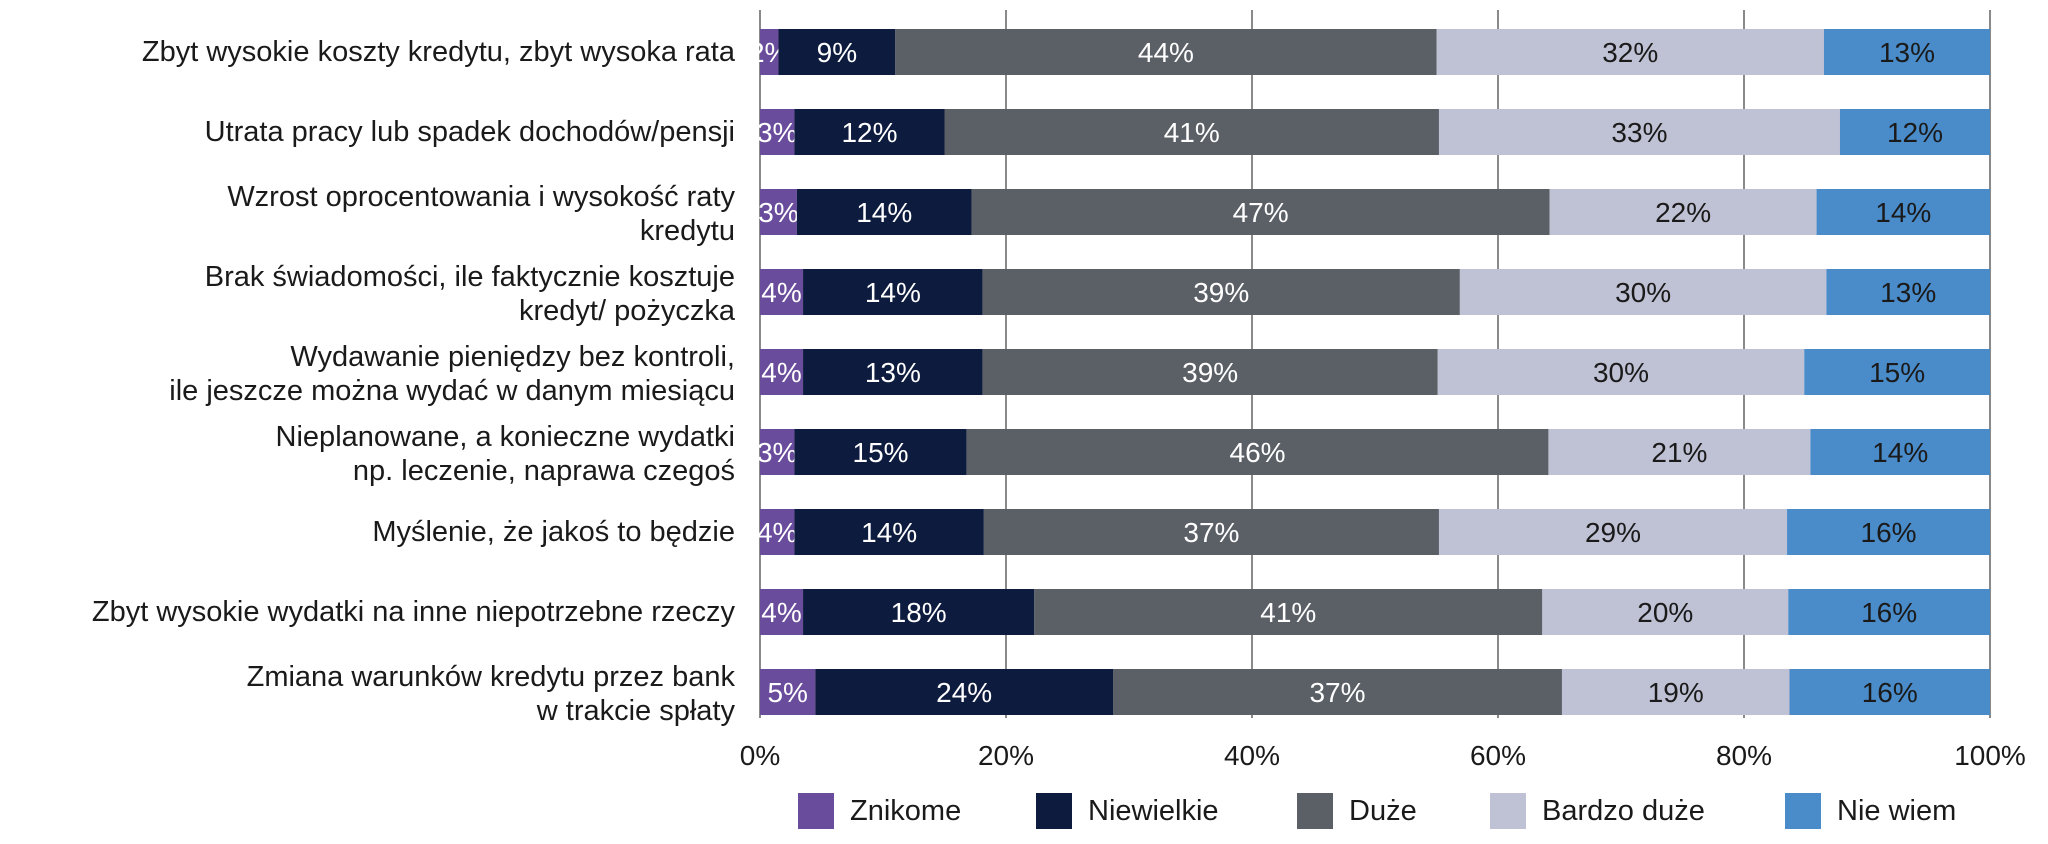 The width and height of the screenshot is (2048, 844). Describe the element at coordinates (1252, 755) in the screenshot. I see `x-tick-label: 40%` at that location.